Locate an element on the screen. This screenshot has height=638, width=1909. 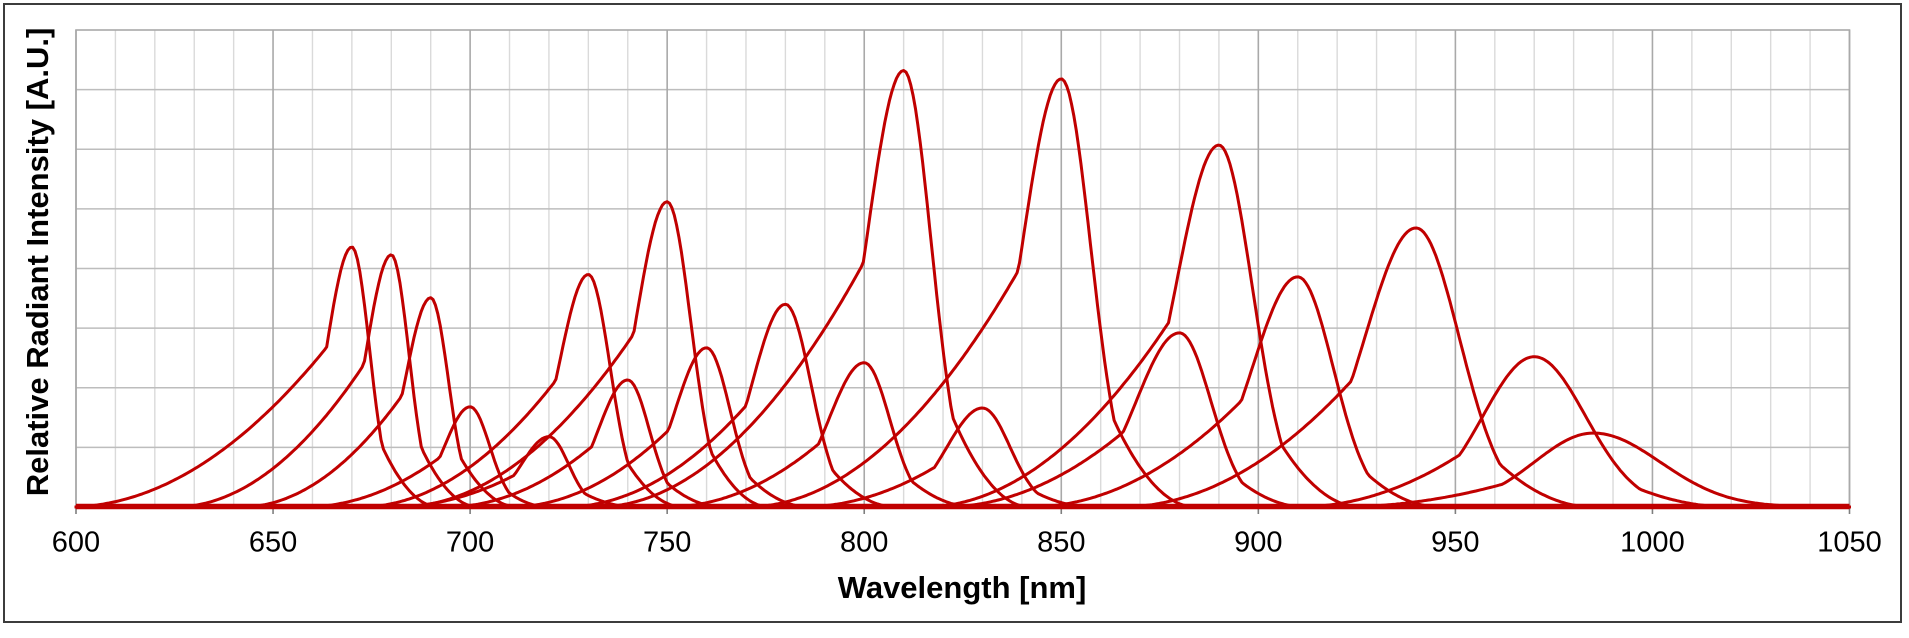
x-tick-label-650: 650 is located at coordinates (273, 542).